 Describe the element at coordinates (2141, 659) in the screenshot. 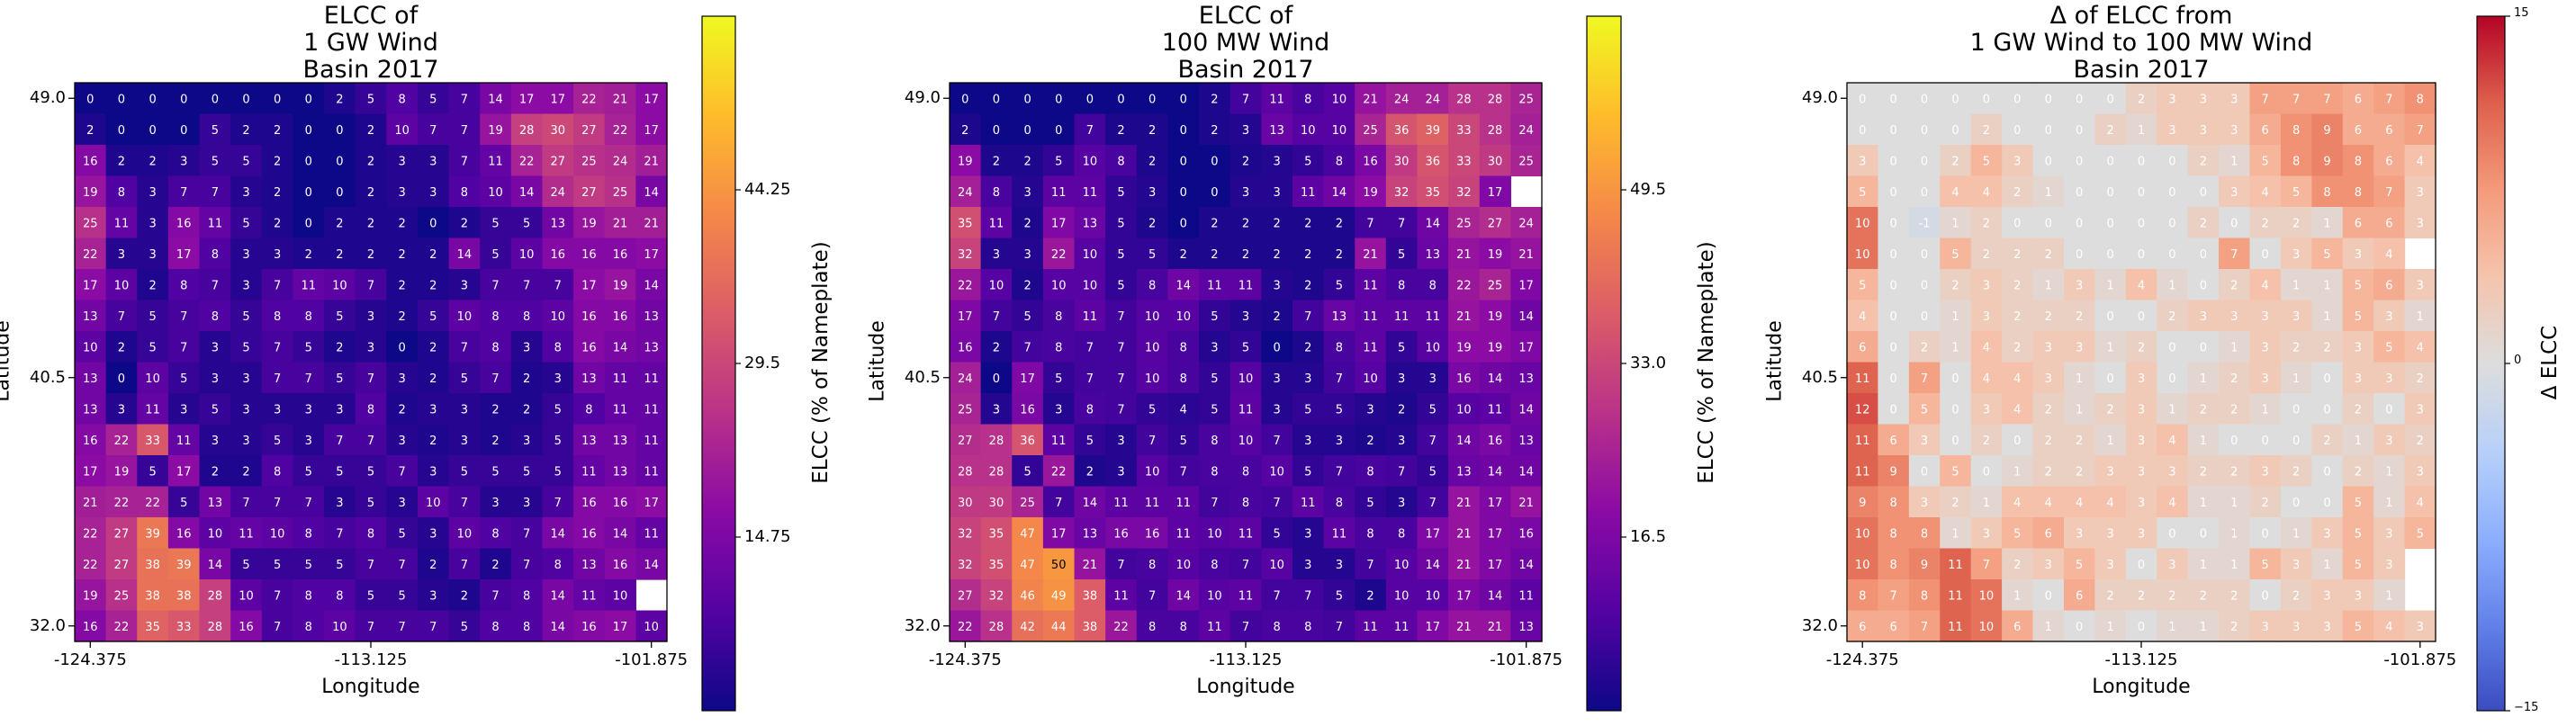

I see `x-tick-label: -113.125` at that location.